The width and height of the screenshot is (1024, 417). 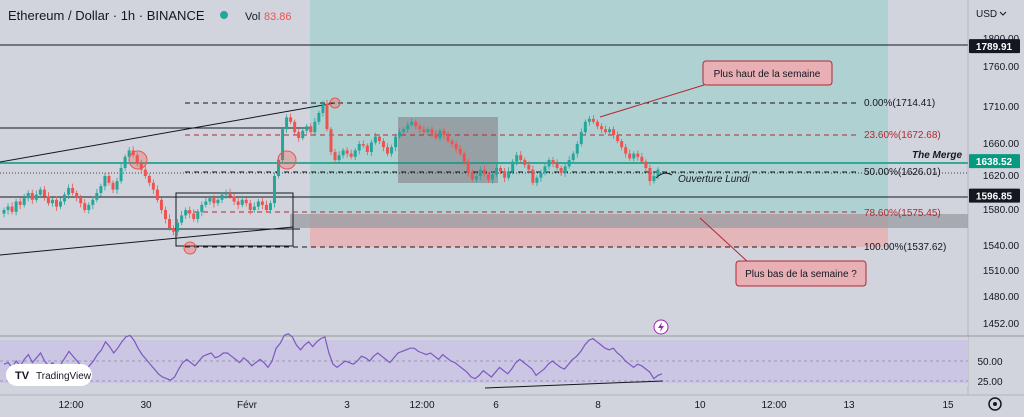 What do you see at coordinates (849, 405) in the screenshot?
I see `x-tick-label: 13` at bounding box center [849, 405].